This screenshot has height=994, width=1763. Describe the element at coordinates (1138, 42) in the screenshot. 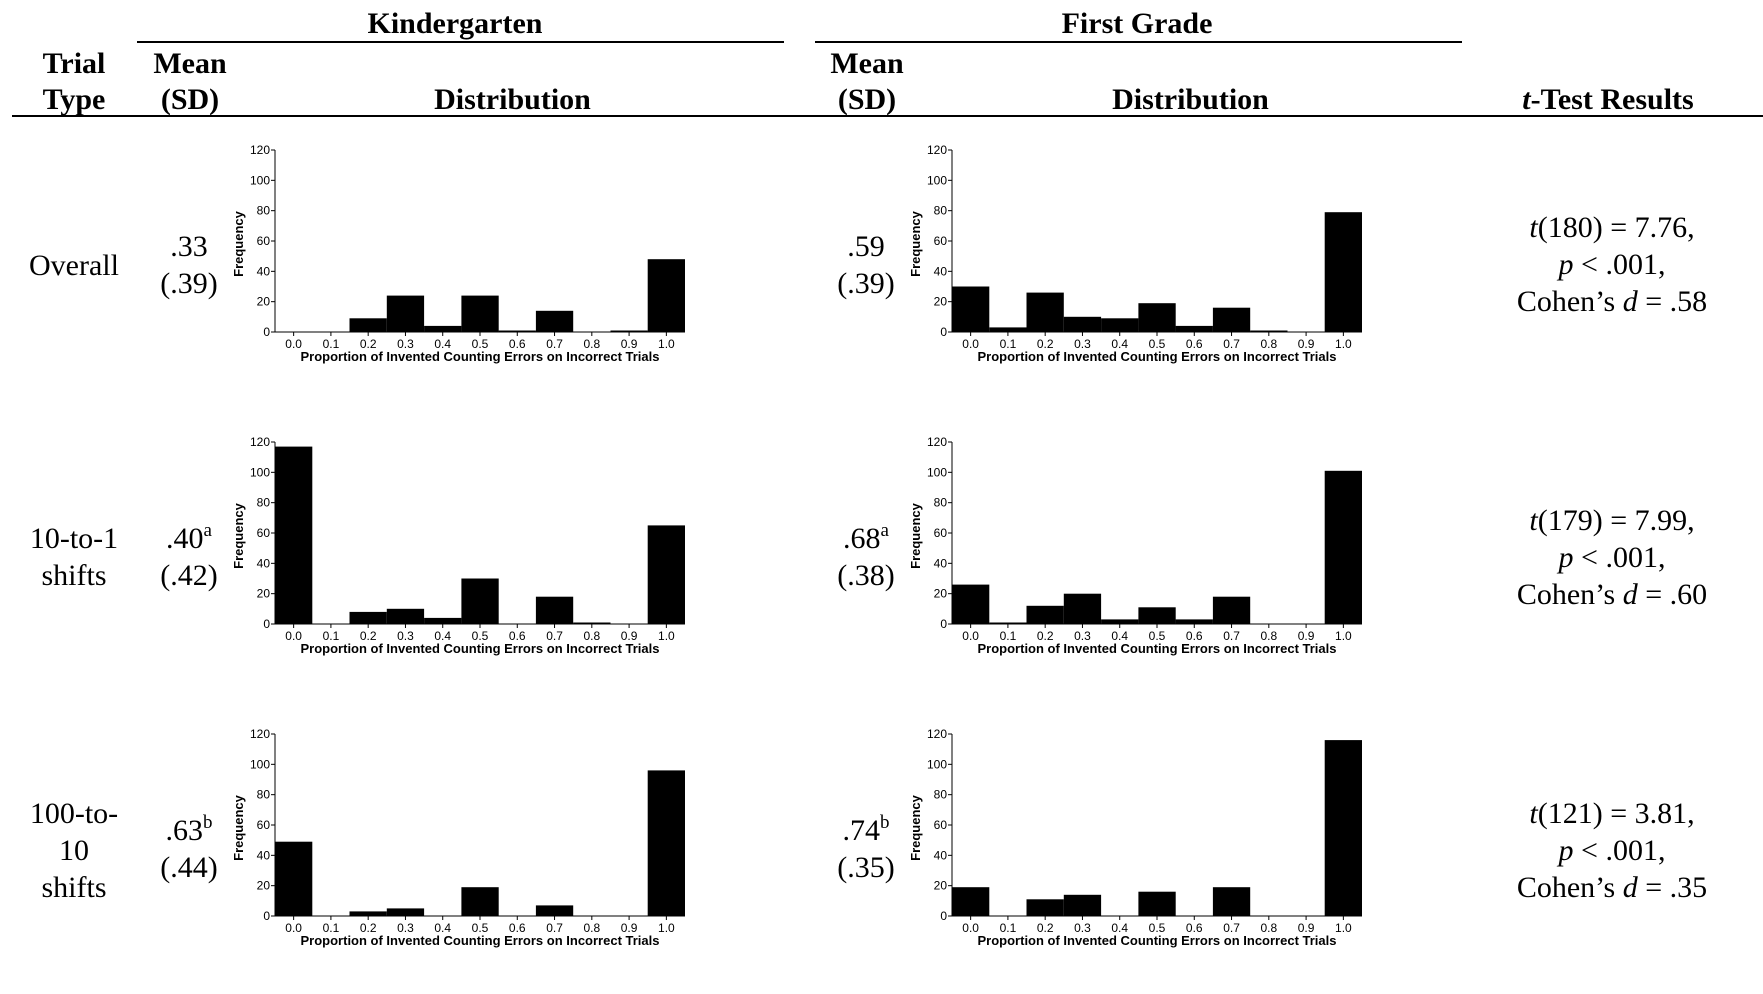

I see `first-grade-rule` at that location.